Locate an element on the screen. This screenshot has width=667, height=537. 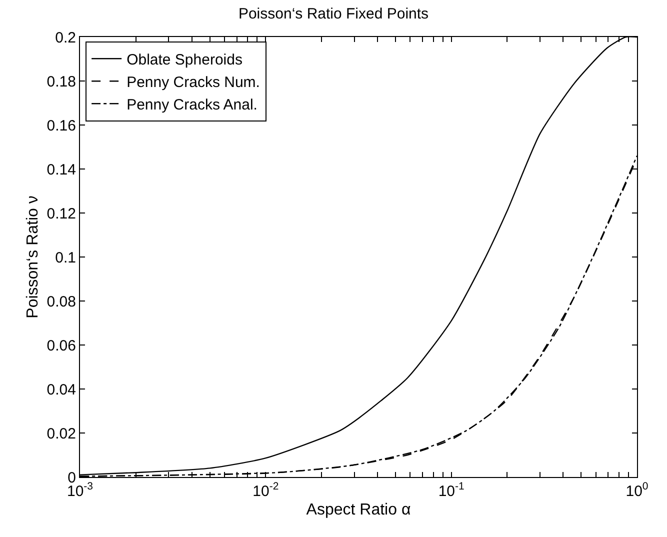
y-tick-label: 0.08 is located at coordinates (61, 301).